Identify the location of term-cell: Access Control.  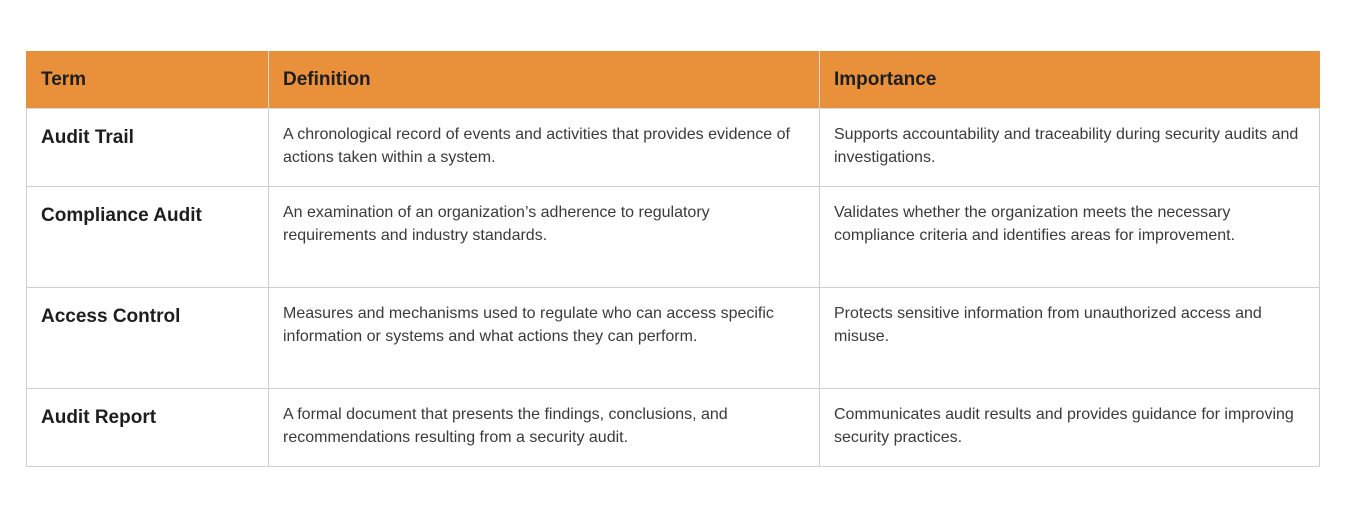
(147, 338).